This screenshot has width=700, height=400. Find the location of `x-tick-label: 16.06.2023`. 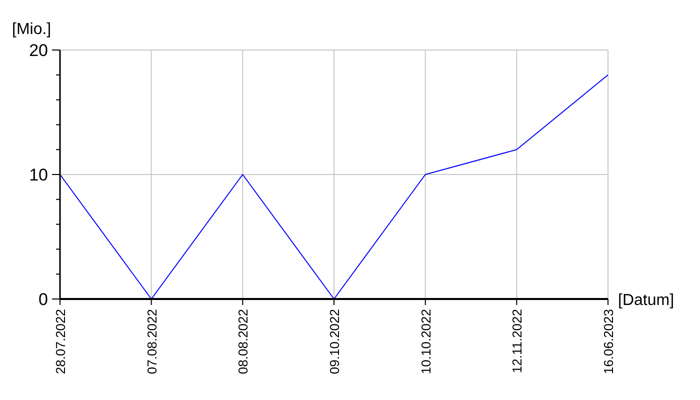

x-tick-label: 16.06.2023 is located at coordinates (608, 341).